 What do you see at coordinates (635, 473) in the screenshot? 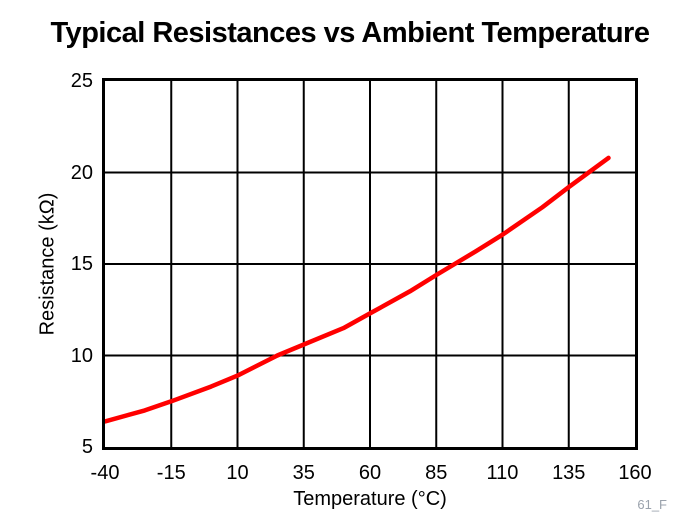
I see `x-tick-label: 160` at bounding box center [635, 473].